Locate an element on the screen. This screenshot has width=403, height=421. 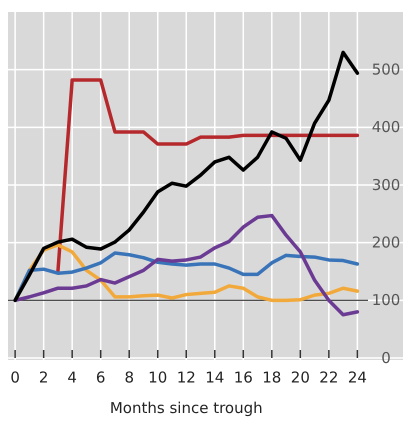
x-tick-label: 12 is located at coordinates (186, 377).